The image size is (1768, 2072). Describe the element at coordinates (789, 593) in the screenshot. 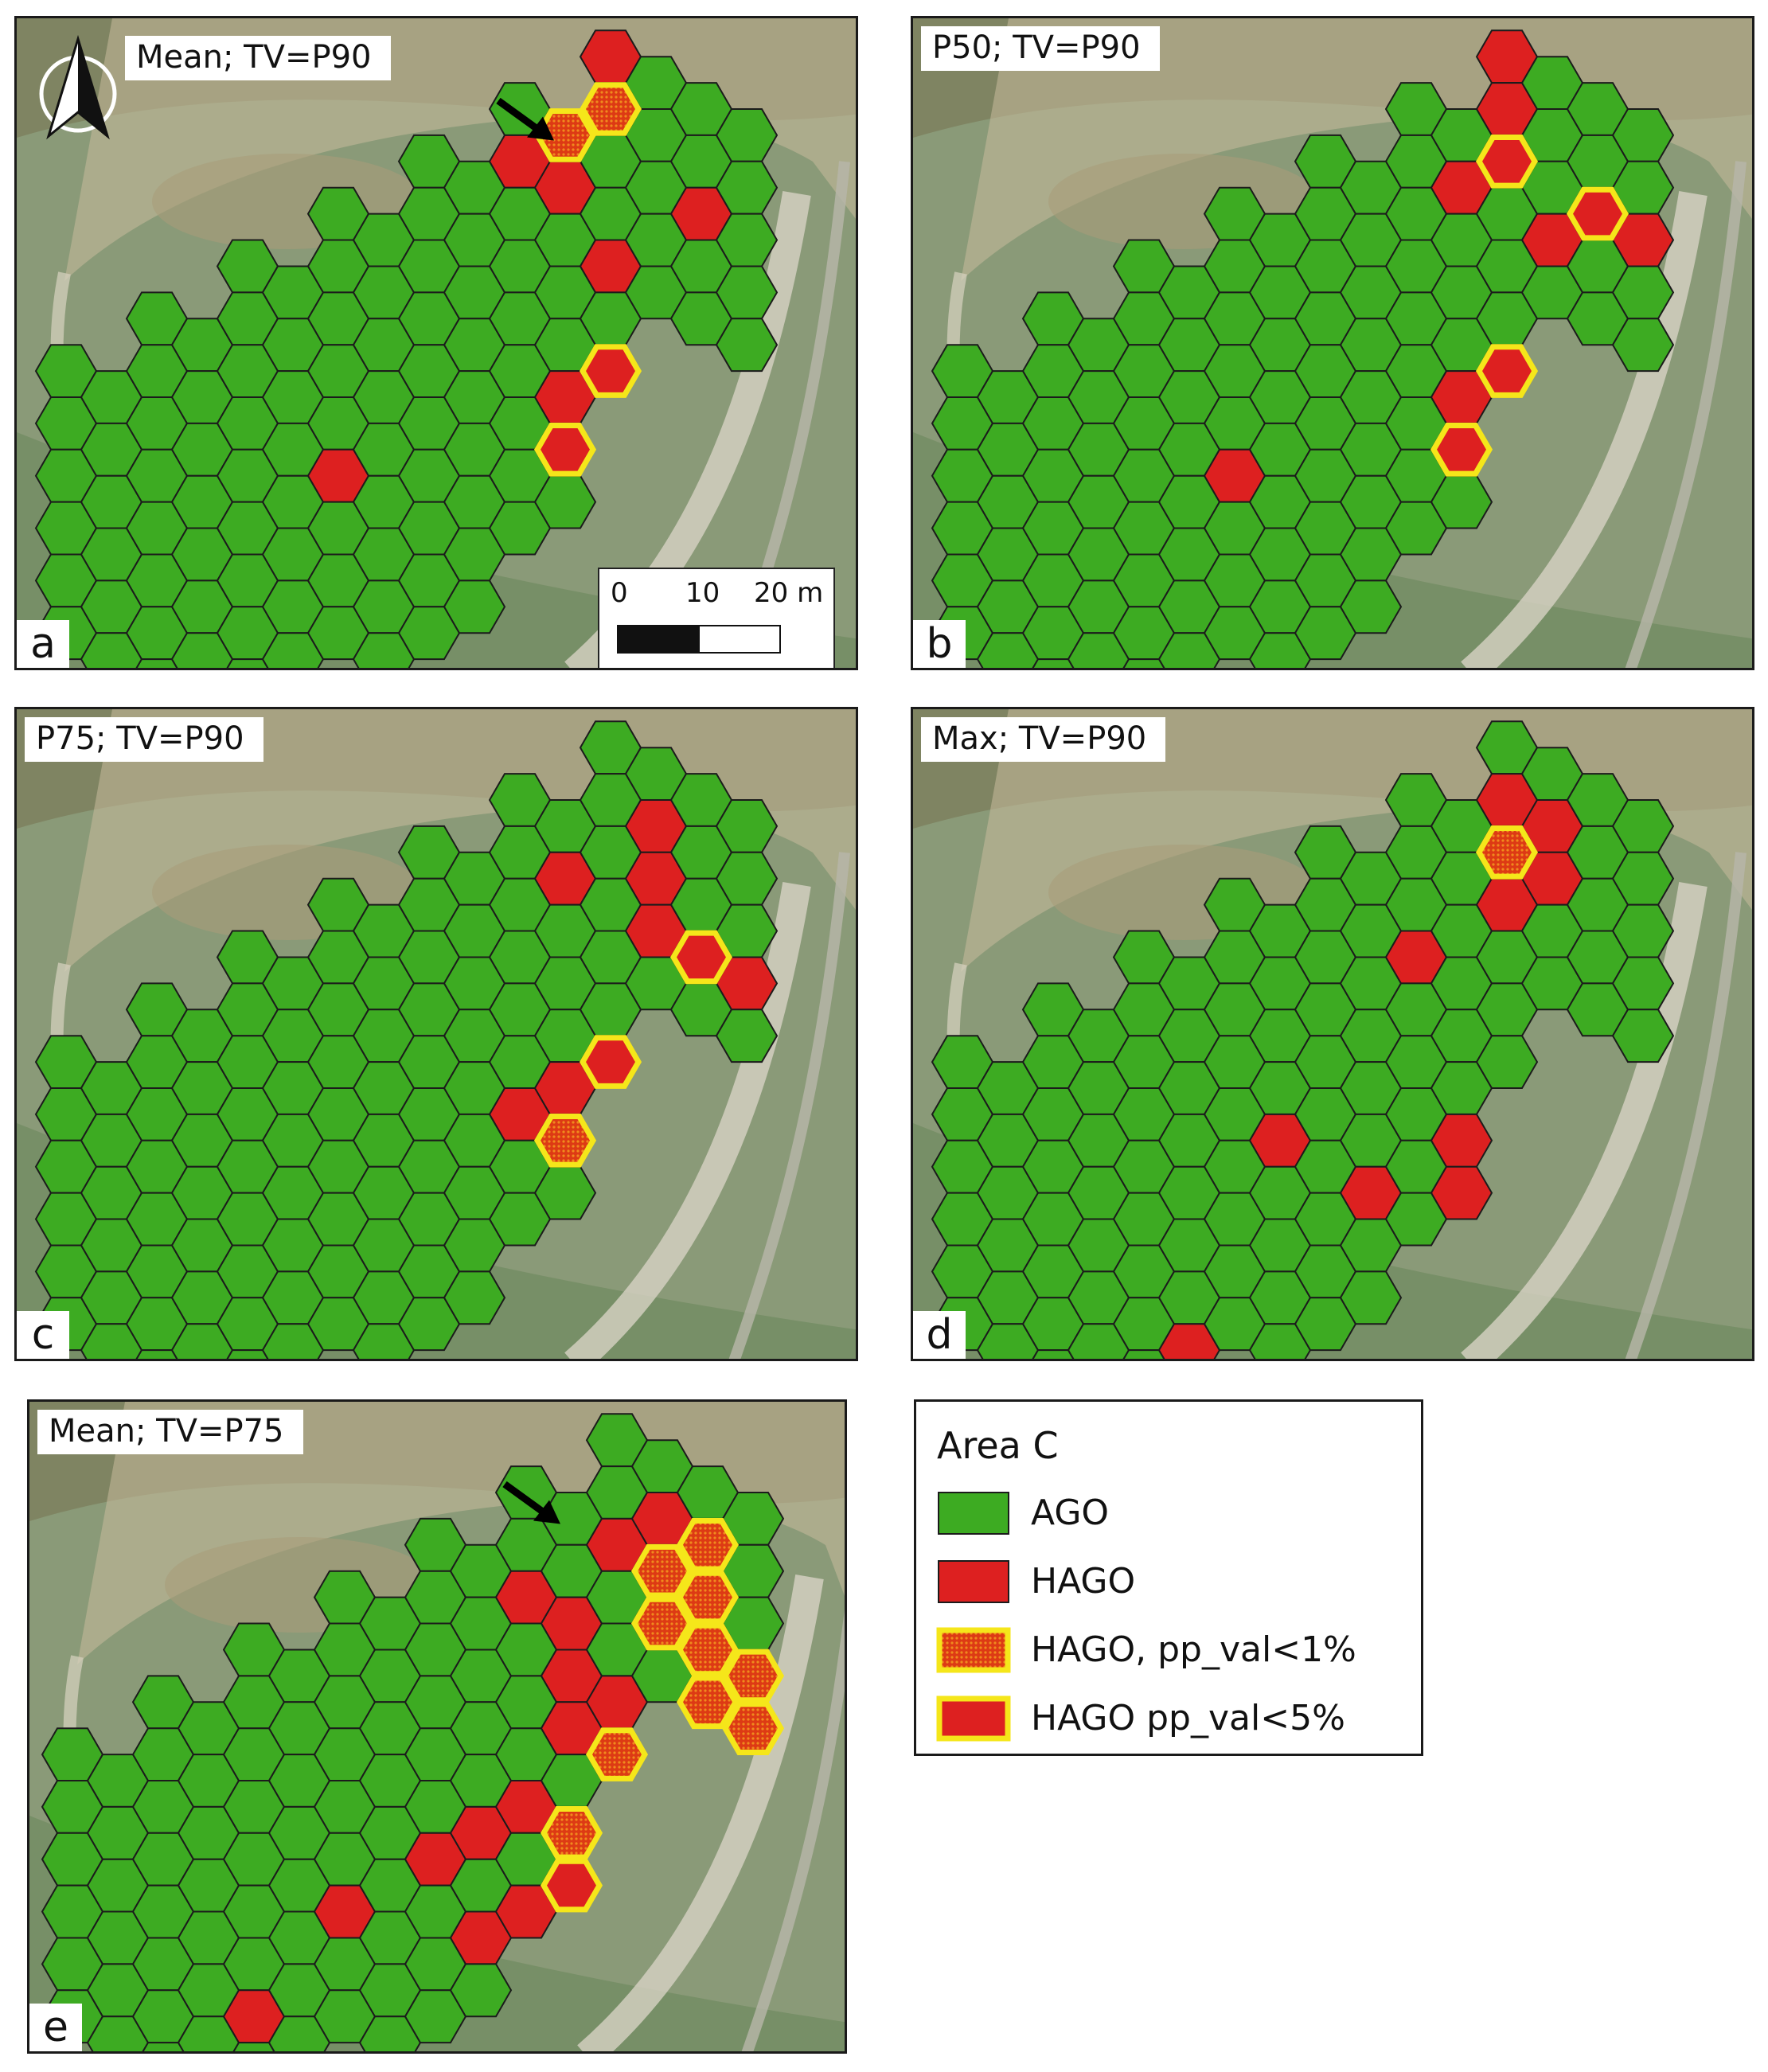

I see `scale-tick-20: 20 m` at that location.